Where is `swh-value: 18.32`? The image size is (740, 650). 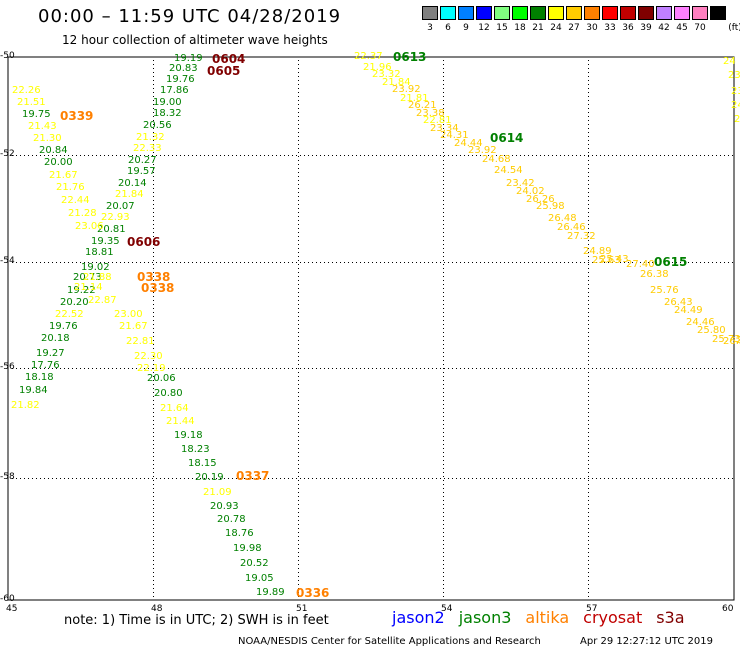 swh-value: 18.32 is located at coordinates (167, 113).